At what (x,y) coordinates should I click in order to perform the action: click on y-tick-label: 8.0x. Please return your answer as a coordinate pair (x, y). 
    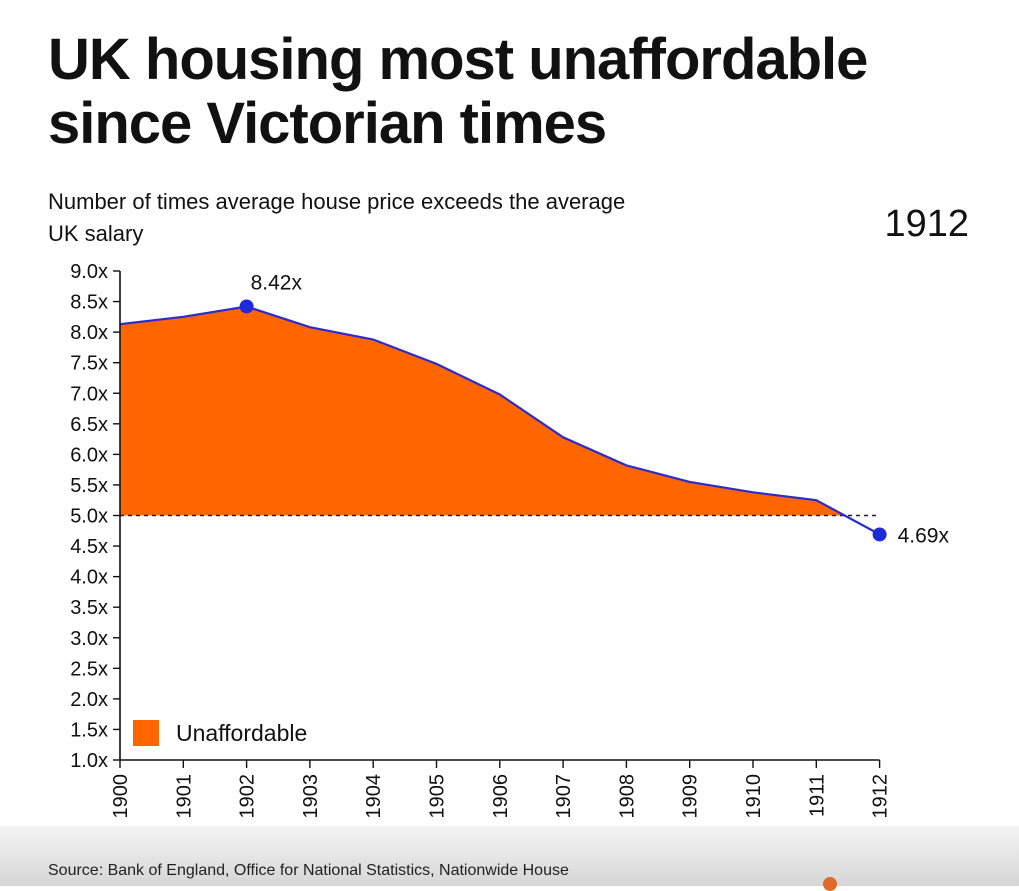
    Looking at the image, I should click on (89, 333).